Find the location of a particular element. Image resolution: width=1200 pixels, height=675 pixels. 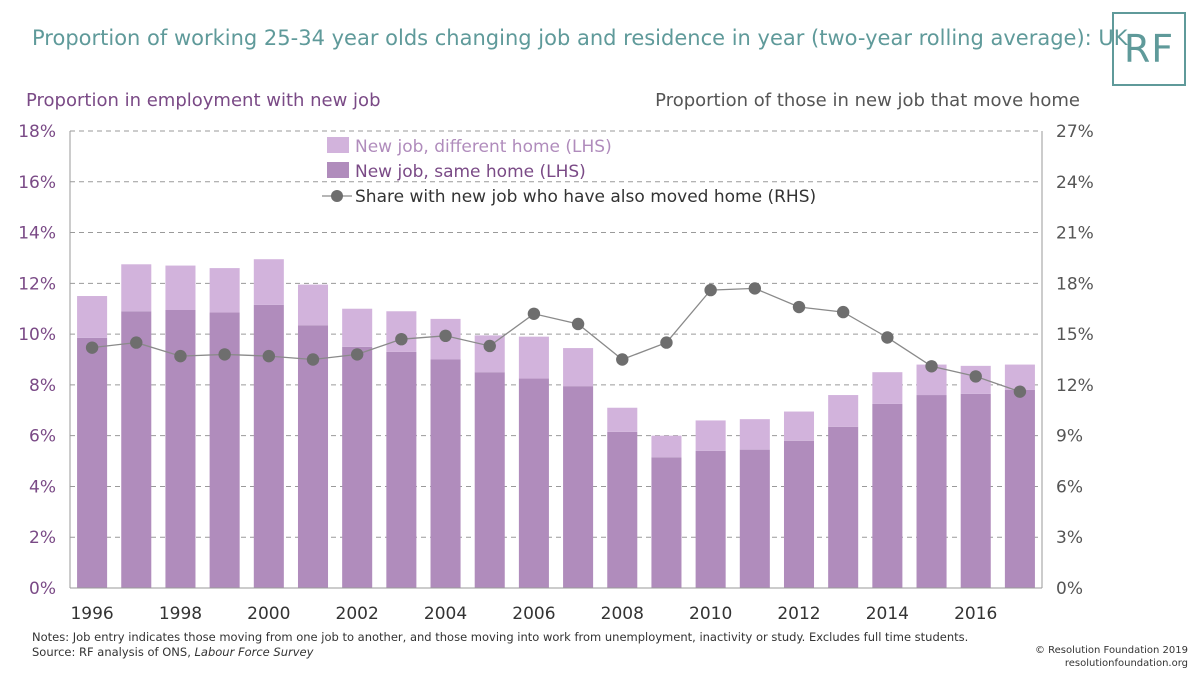

left-axis-tick-label: 10% is located at coordinates (37, 335).